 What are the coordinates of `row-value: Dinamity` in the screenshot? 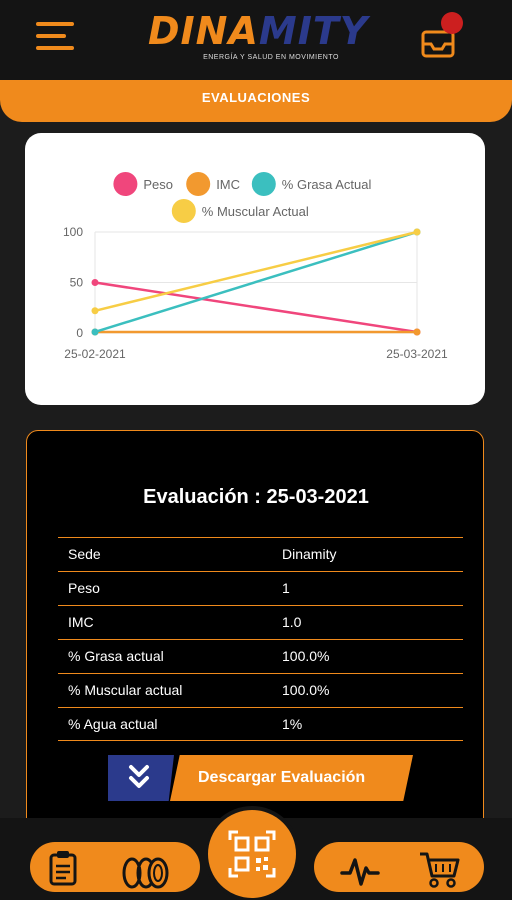 It's located at (309, 554).